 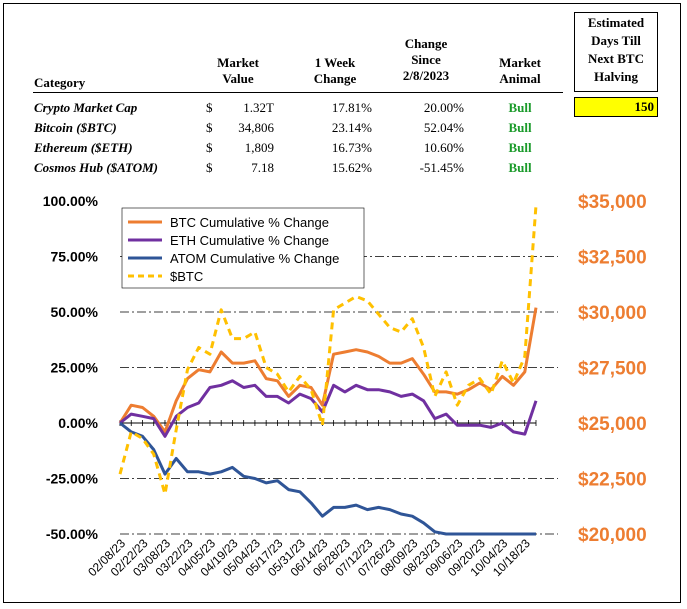 What do you see at coordinates (256, 127) in the screenshot?
I see `row-market-value: 34,806` at bounding box center [256, 127].